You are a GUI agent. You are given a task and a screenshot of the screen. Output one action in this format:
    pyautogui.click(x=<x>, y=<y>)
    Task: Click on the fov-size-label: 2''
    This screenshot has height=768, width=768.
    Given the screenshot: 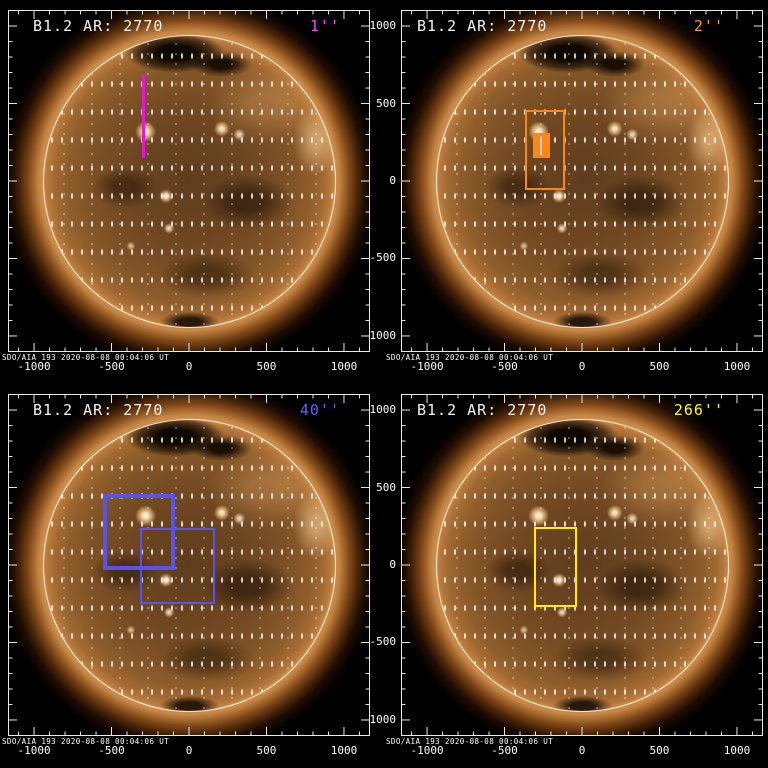 What is the action you would take?
    pyautogui.click(x=708, y=26)
    